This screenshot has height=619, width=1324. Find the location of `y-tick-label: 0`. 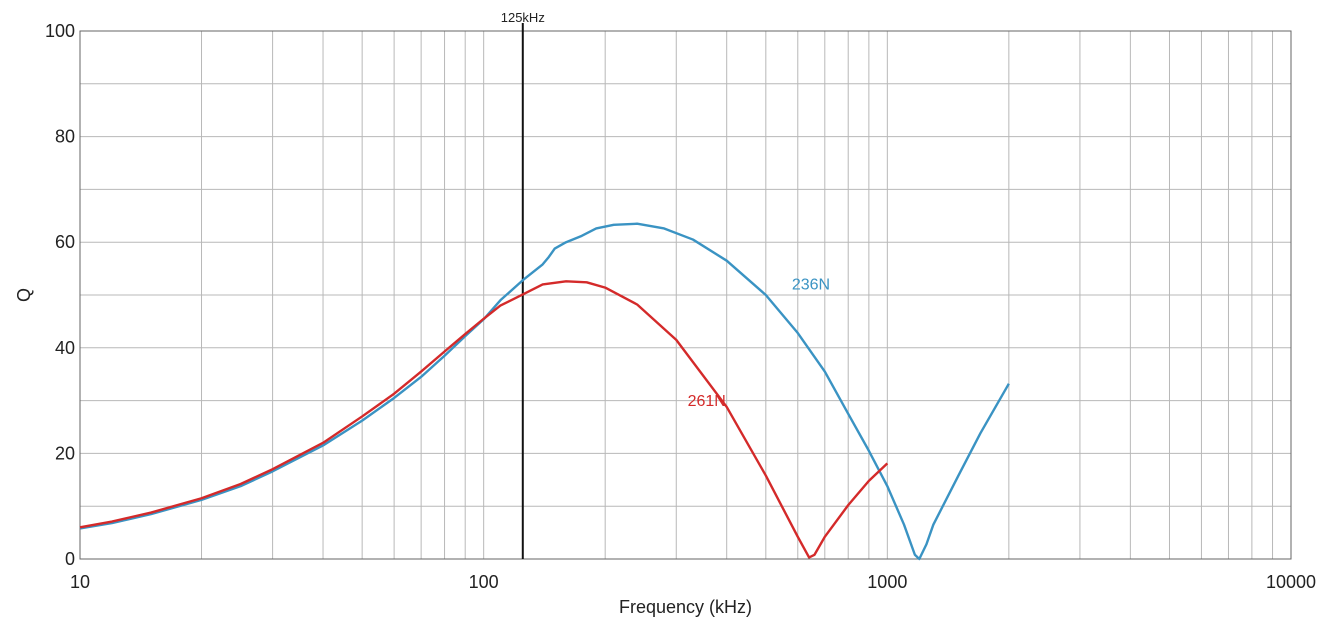

y-tick-label: 0 is located at coordinates (70, 559).